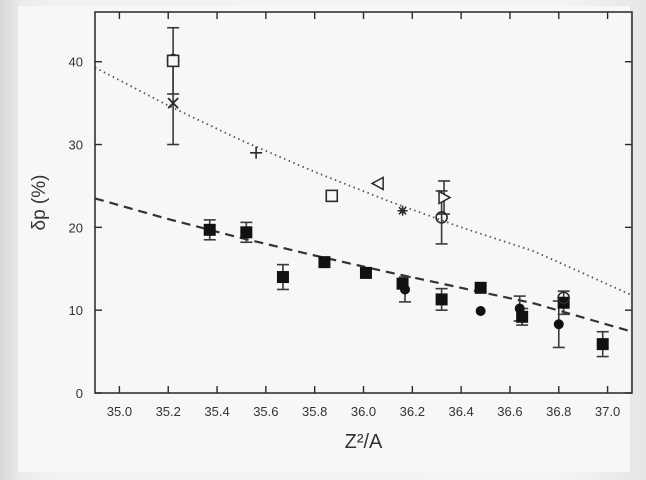 The height and width of the screenshot is (480, 646). I want to click on x-tick-label: 36.4, so click(460, 411).